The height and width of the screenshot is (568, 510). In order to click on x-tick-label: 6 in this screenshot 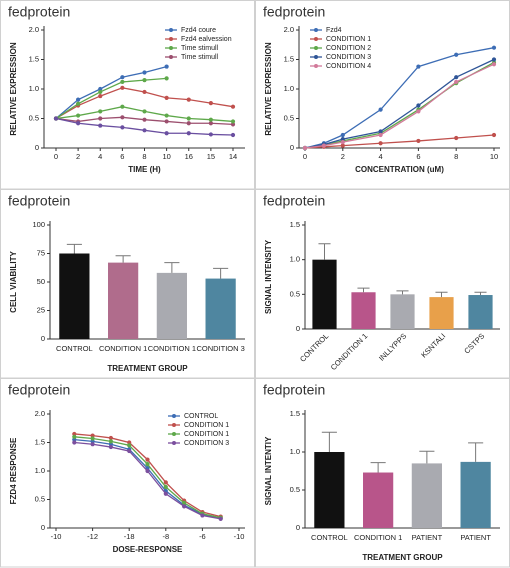, I will do `click(418, 156)`.